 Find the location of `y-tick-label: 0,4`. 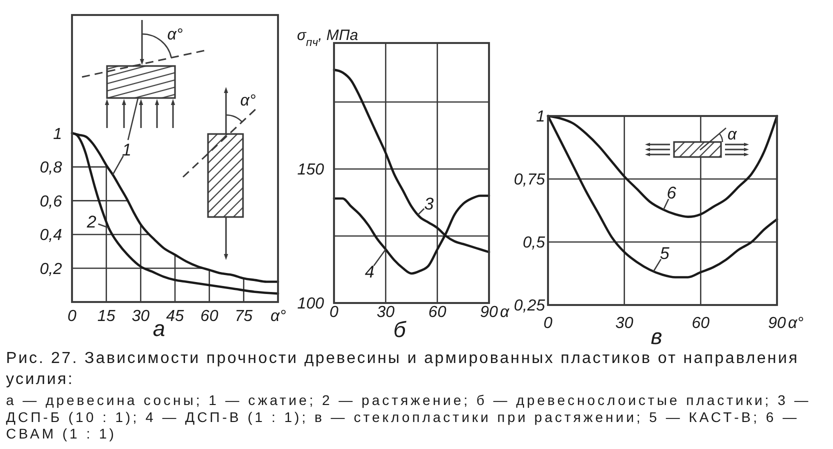

y-tick-label: 0,4 is located at coordinates (51, 235).